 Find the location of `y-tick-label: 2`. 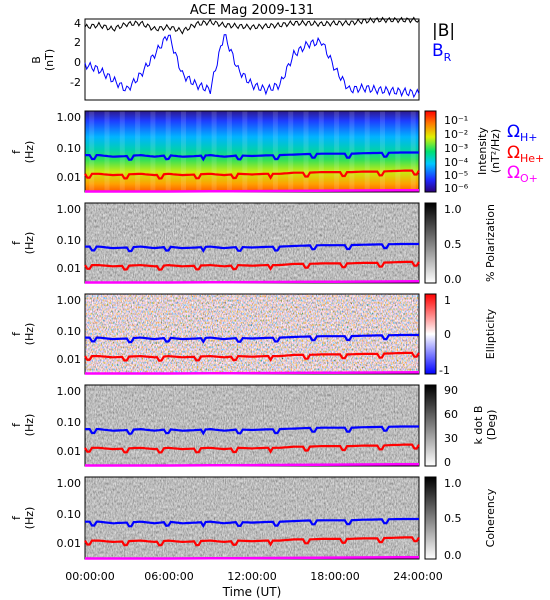

y-tick-label: 2 is located at coordinates (77, 42).